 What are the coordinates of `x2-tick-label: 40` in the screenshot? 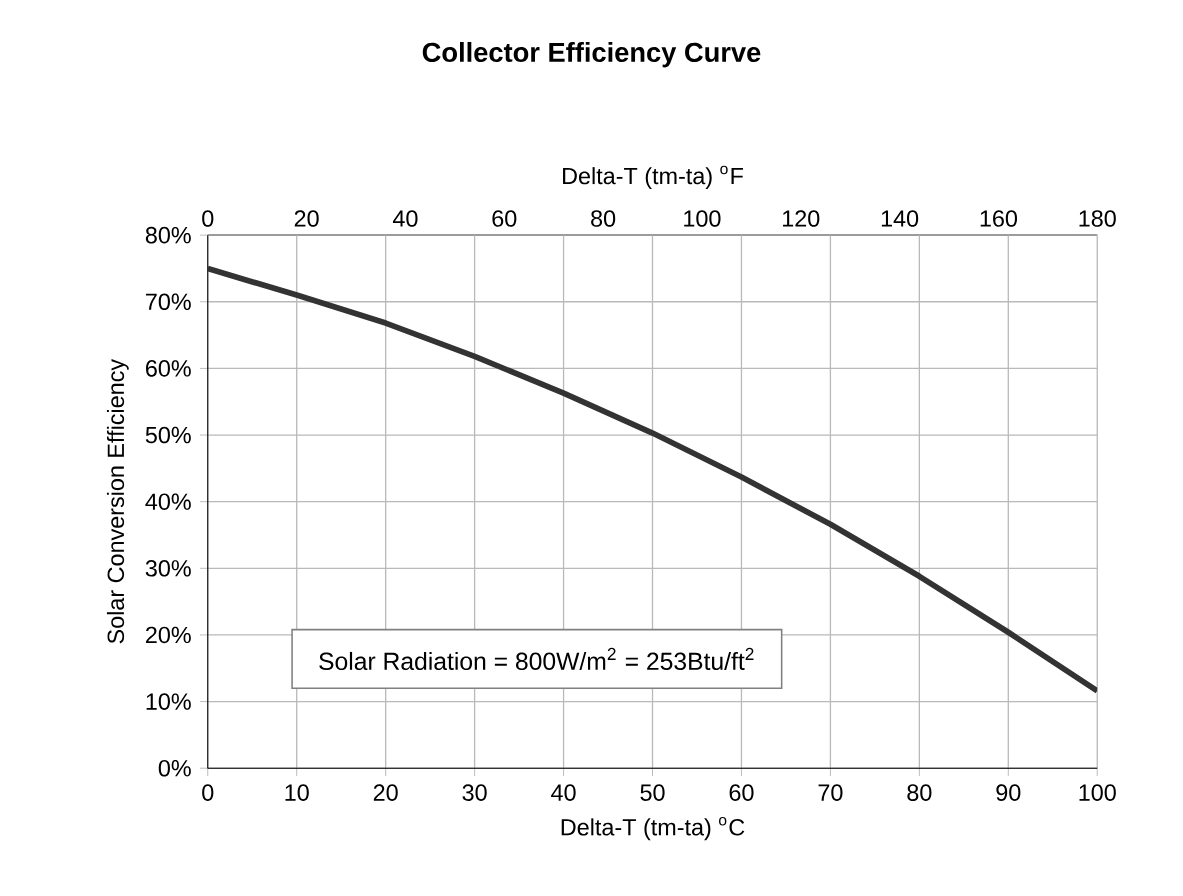 It's located at (405, 218).